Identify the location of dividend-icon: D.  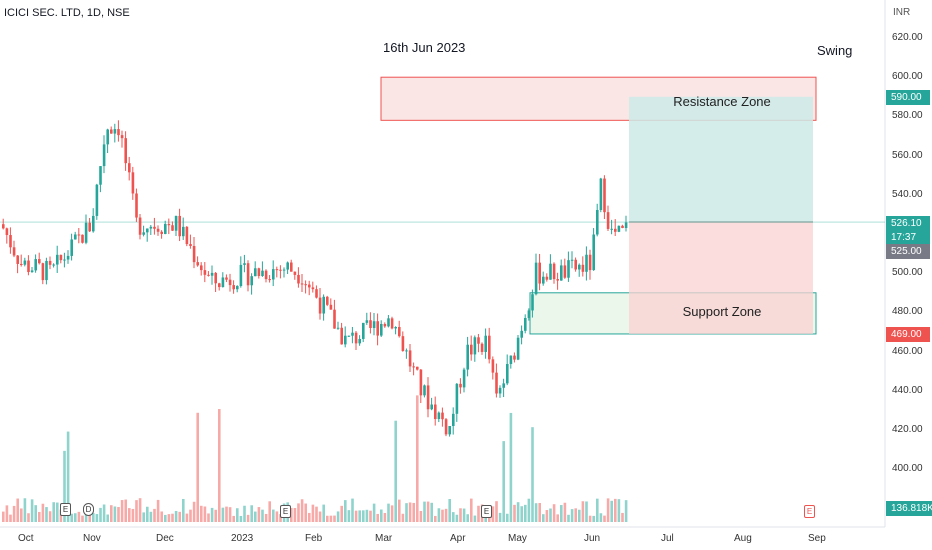
(88, 509).